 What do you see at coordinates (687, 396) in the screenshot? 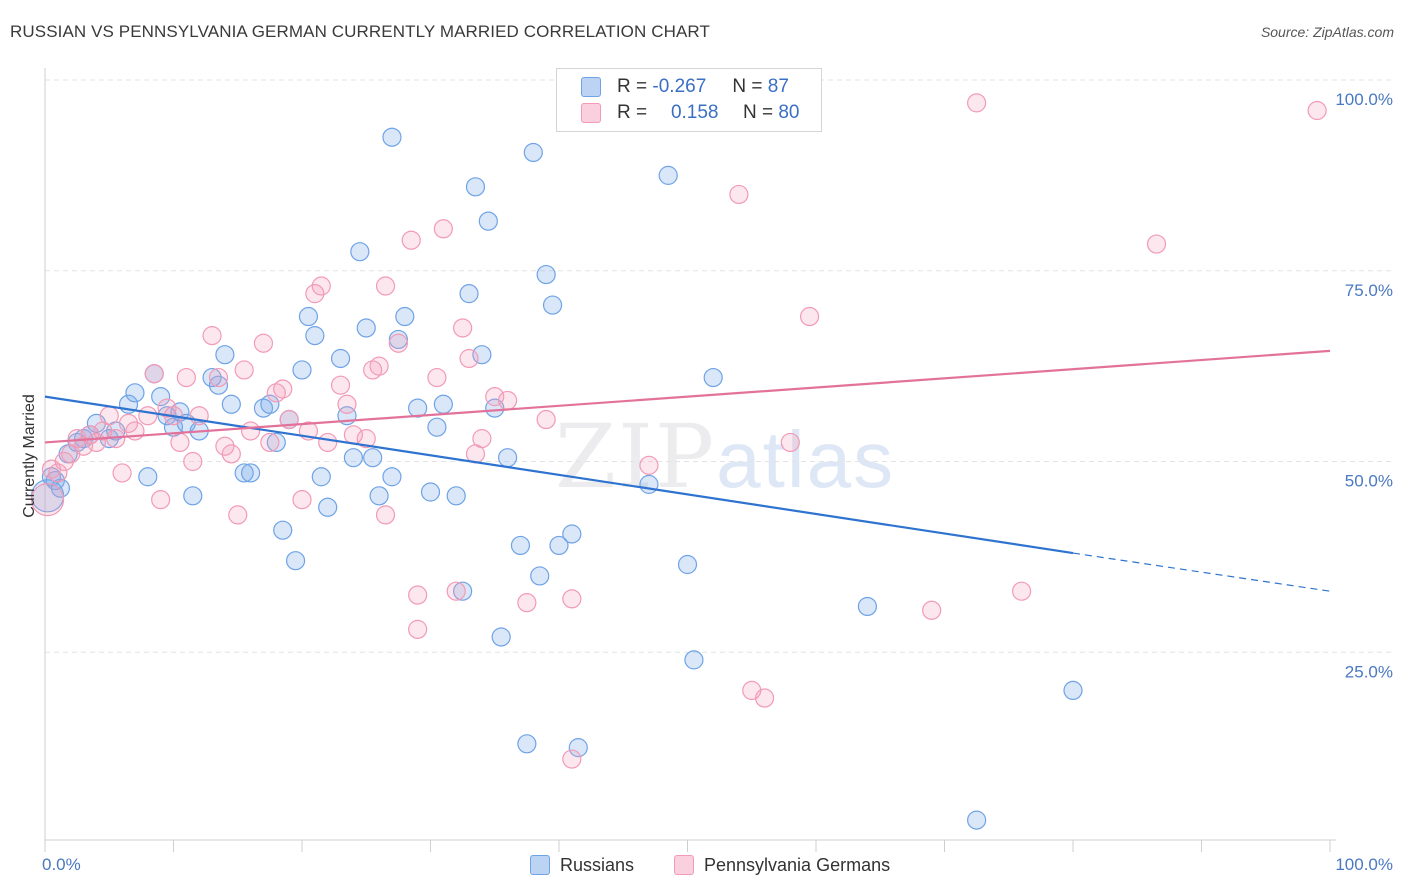
I see `pennsylvania-germans-trend-line` at bounding box center [687, 396].